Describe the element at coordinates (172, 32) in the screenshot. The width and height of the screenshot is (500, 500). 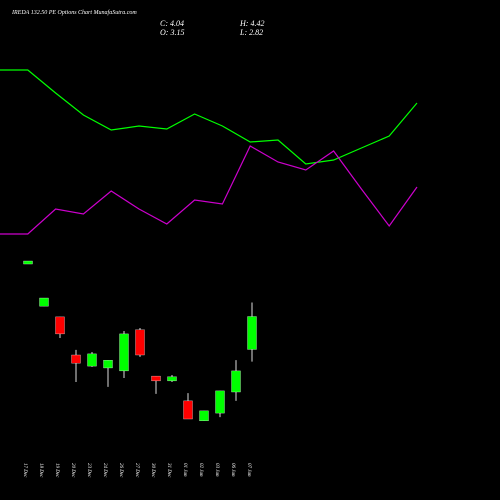
I see `open-label: O: 3.15` at that location.